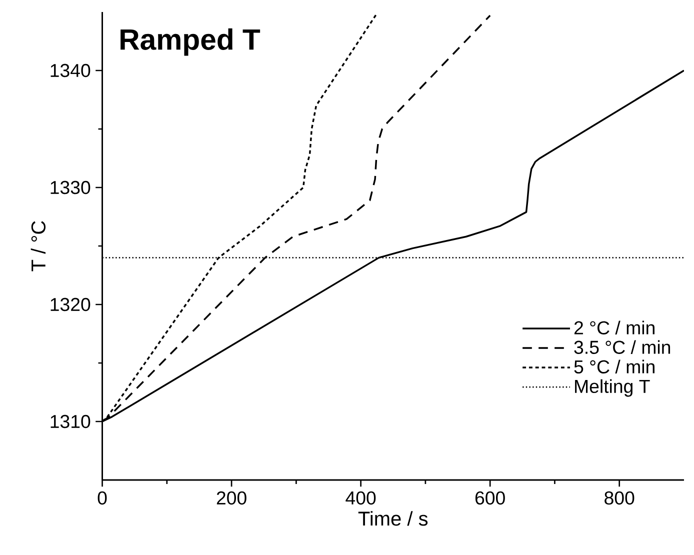 The width and height of the screenshot is (694, 555). Describe the element at coordinates (622, 347) in the screenshot. I see `legend-label: 3.5 °C / min` at that location.